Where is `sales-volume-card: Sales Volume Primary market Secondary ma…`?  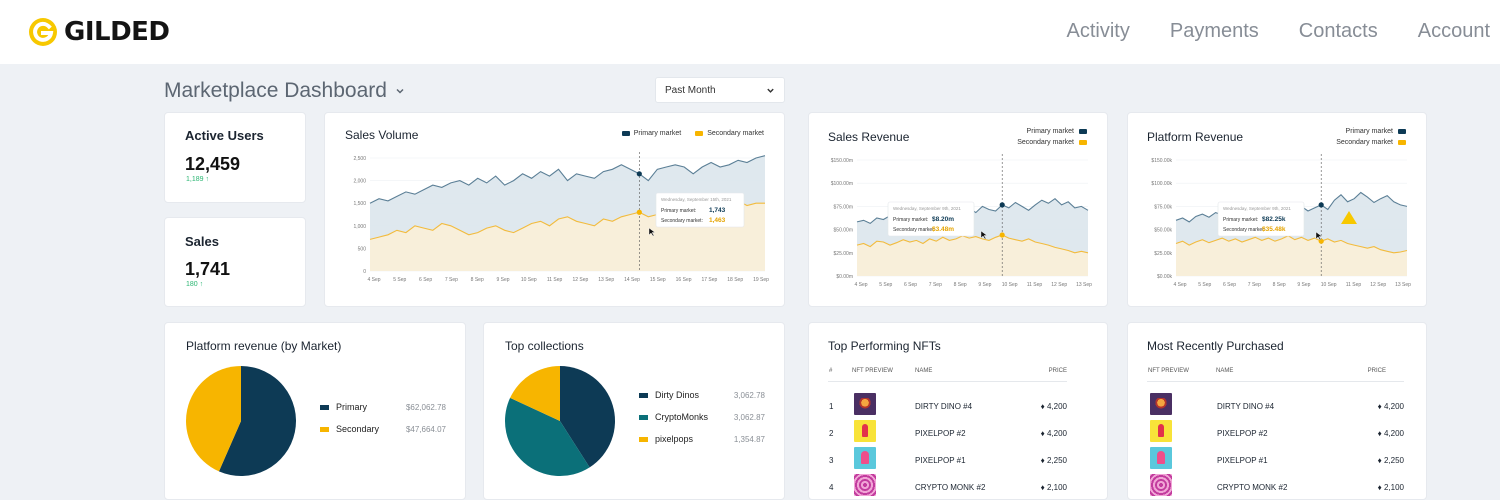
sales-volume-card: Sales Volume Primary market Secondary ma… is located at coordinates (554, 209).